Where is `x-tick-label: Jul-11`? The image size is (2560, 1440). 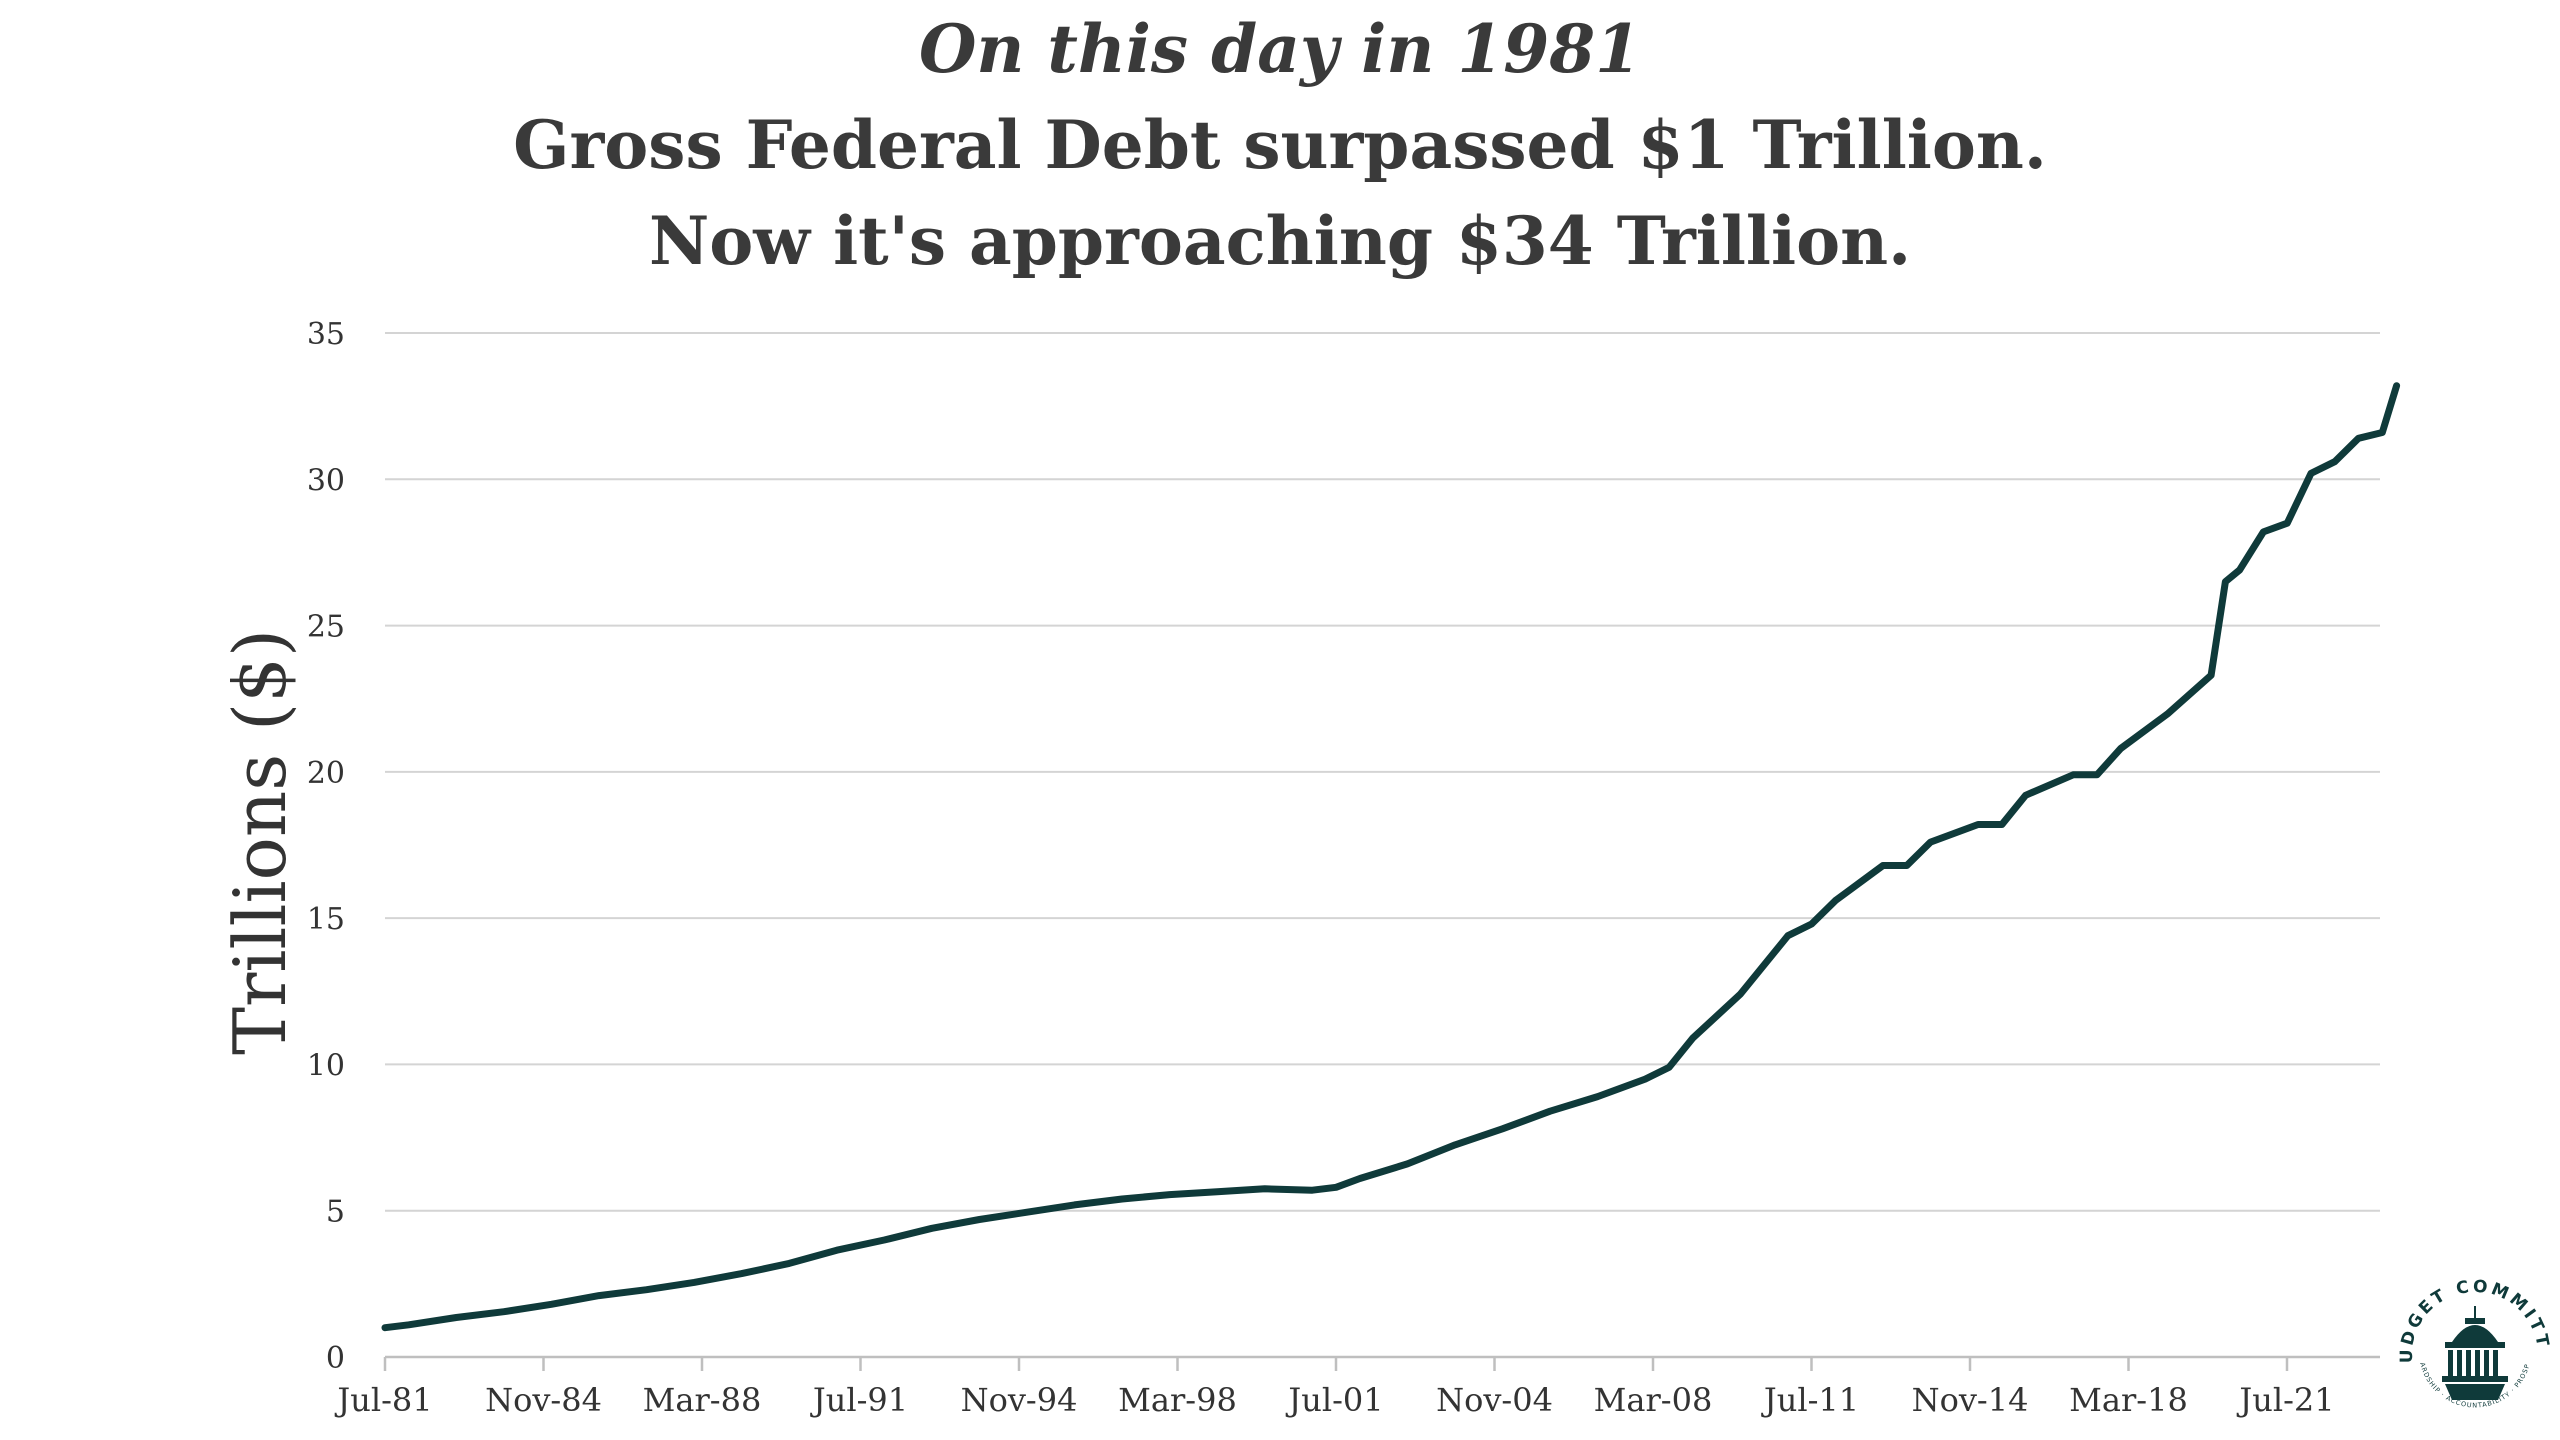
x-tick-label: Jul-11 is located at coordinates (1810, 1400).